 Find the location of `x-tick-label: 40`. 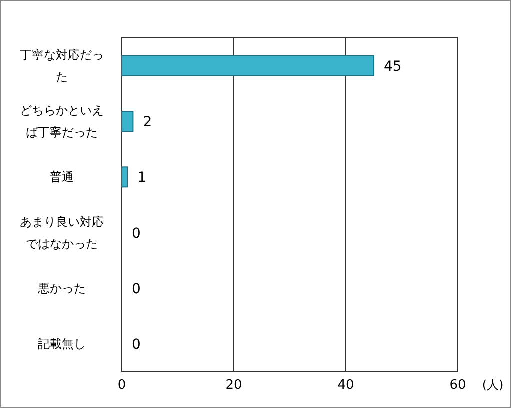

x-tick-label: 40 is located at coordinates (346, 385).